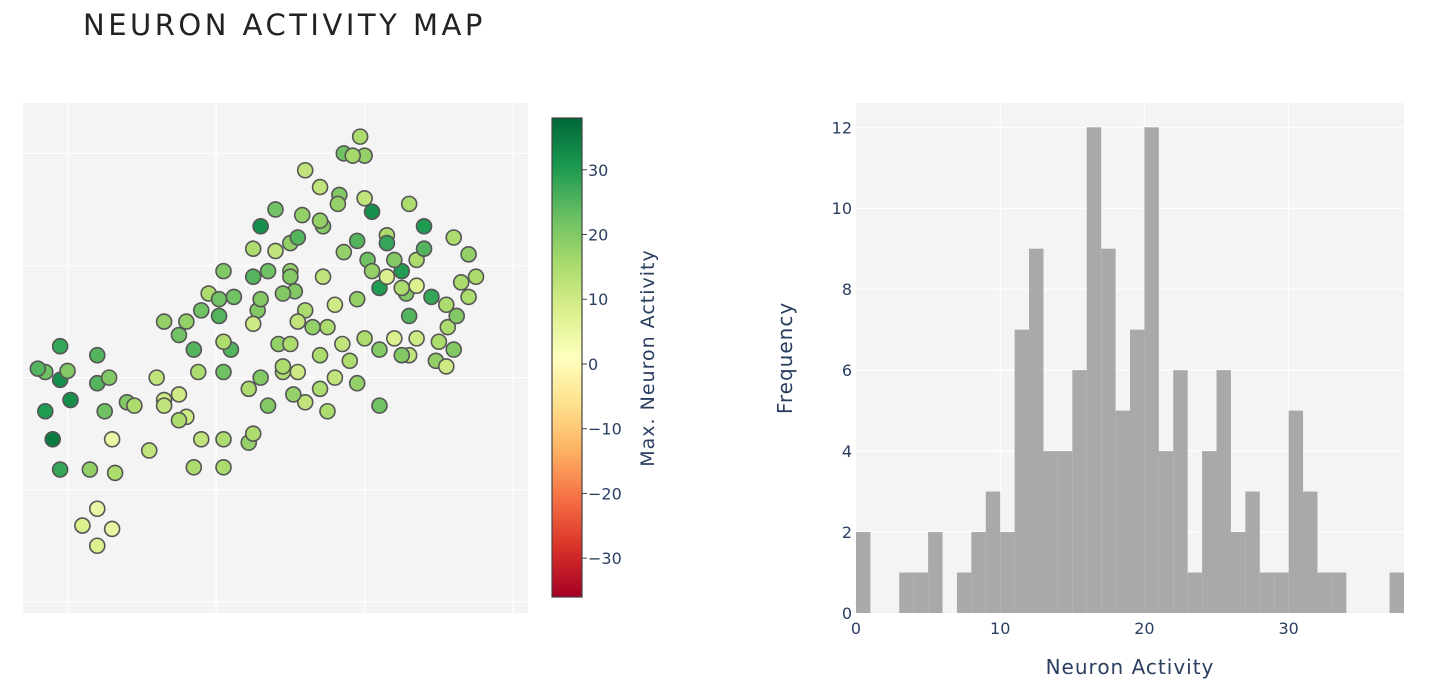 This screenshot has width=1449, height=689. Describe the element at coordinates (1130, 667) in the screenshot. I see `x-axis-title: Neuron Activity` at that location.